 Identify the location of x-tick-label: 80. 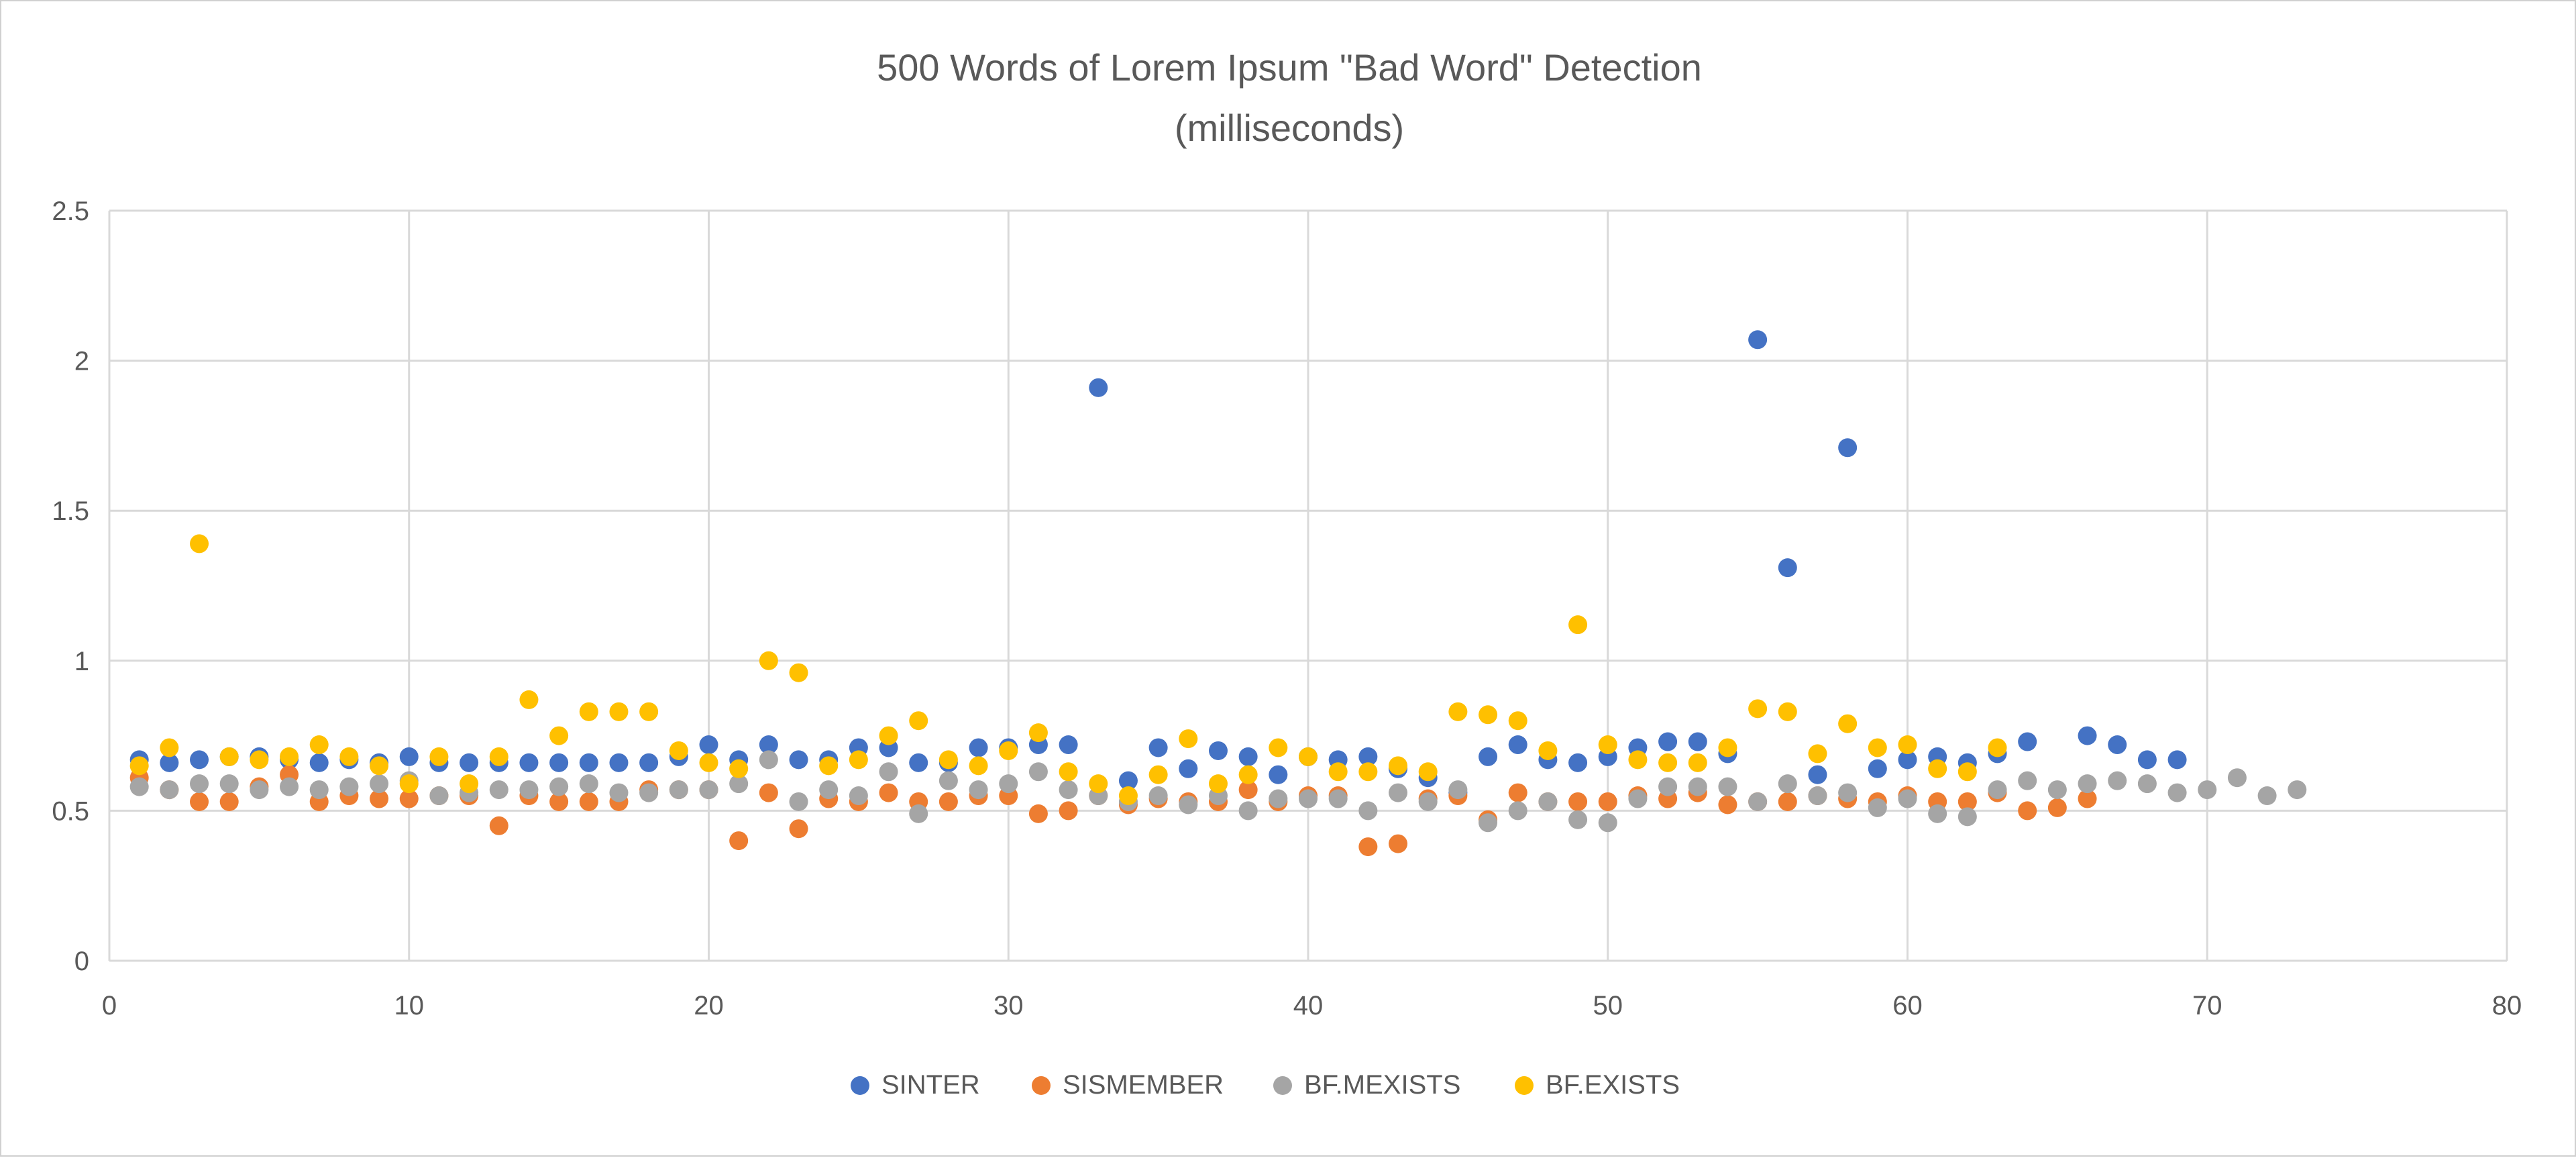
(2507, 1005).